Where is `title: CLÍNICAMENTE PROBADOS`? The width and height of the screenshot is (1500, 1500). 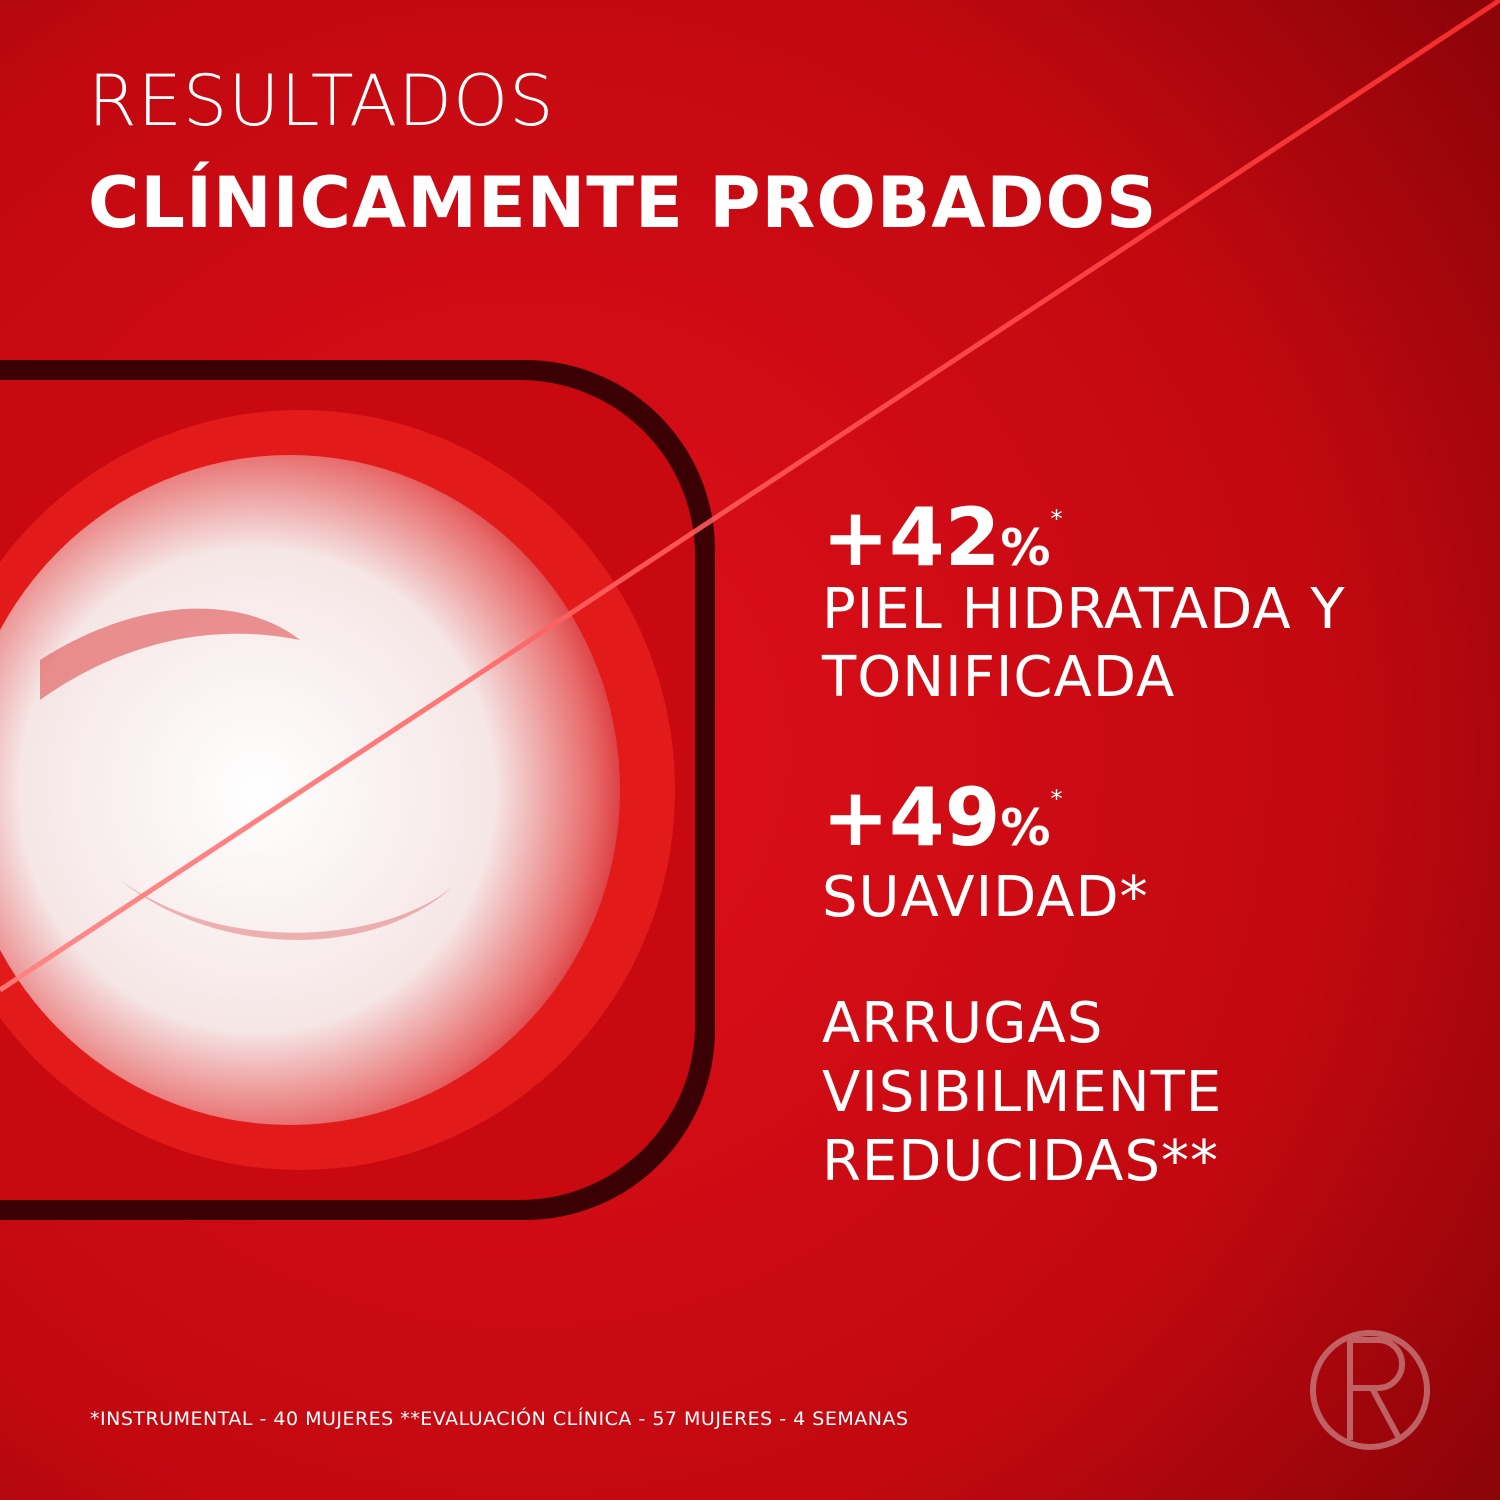
title: CLÍNICAMENTE PROBADOS is located at coordinates (623, 203).